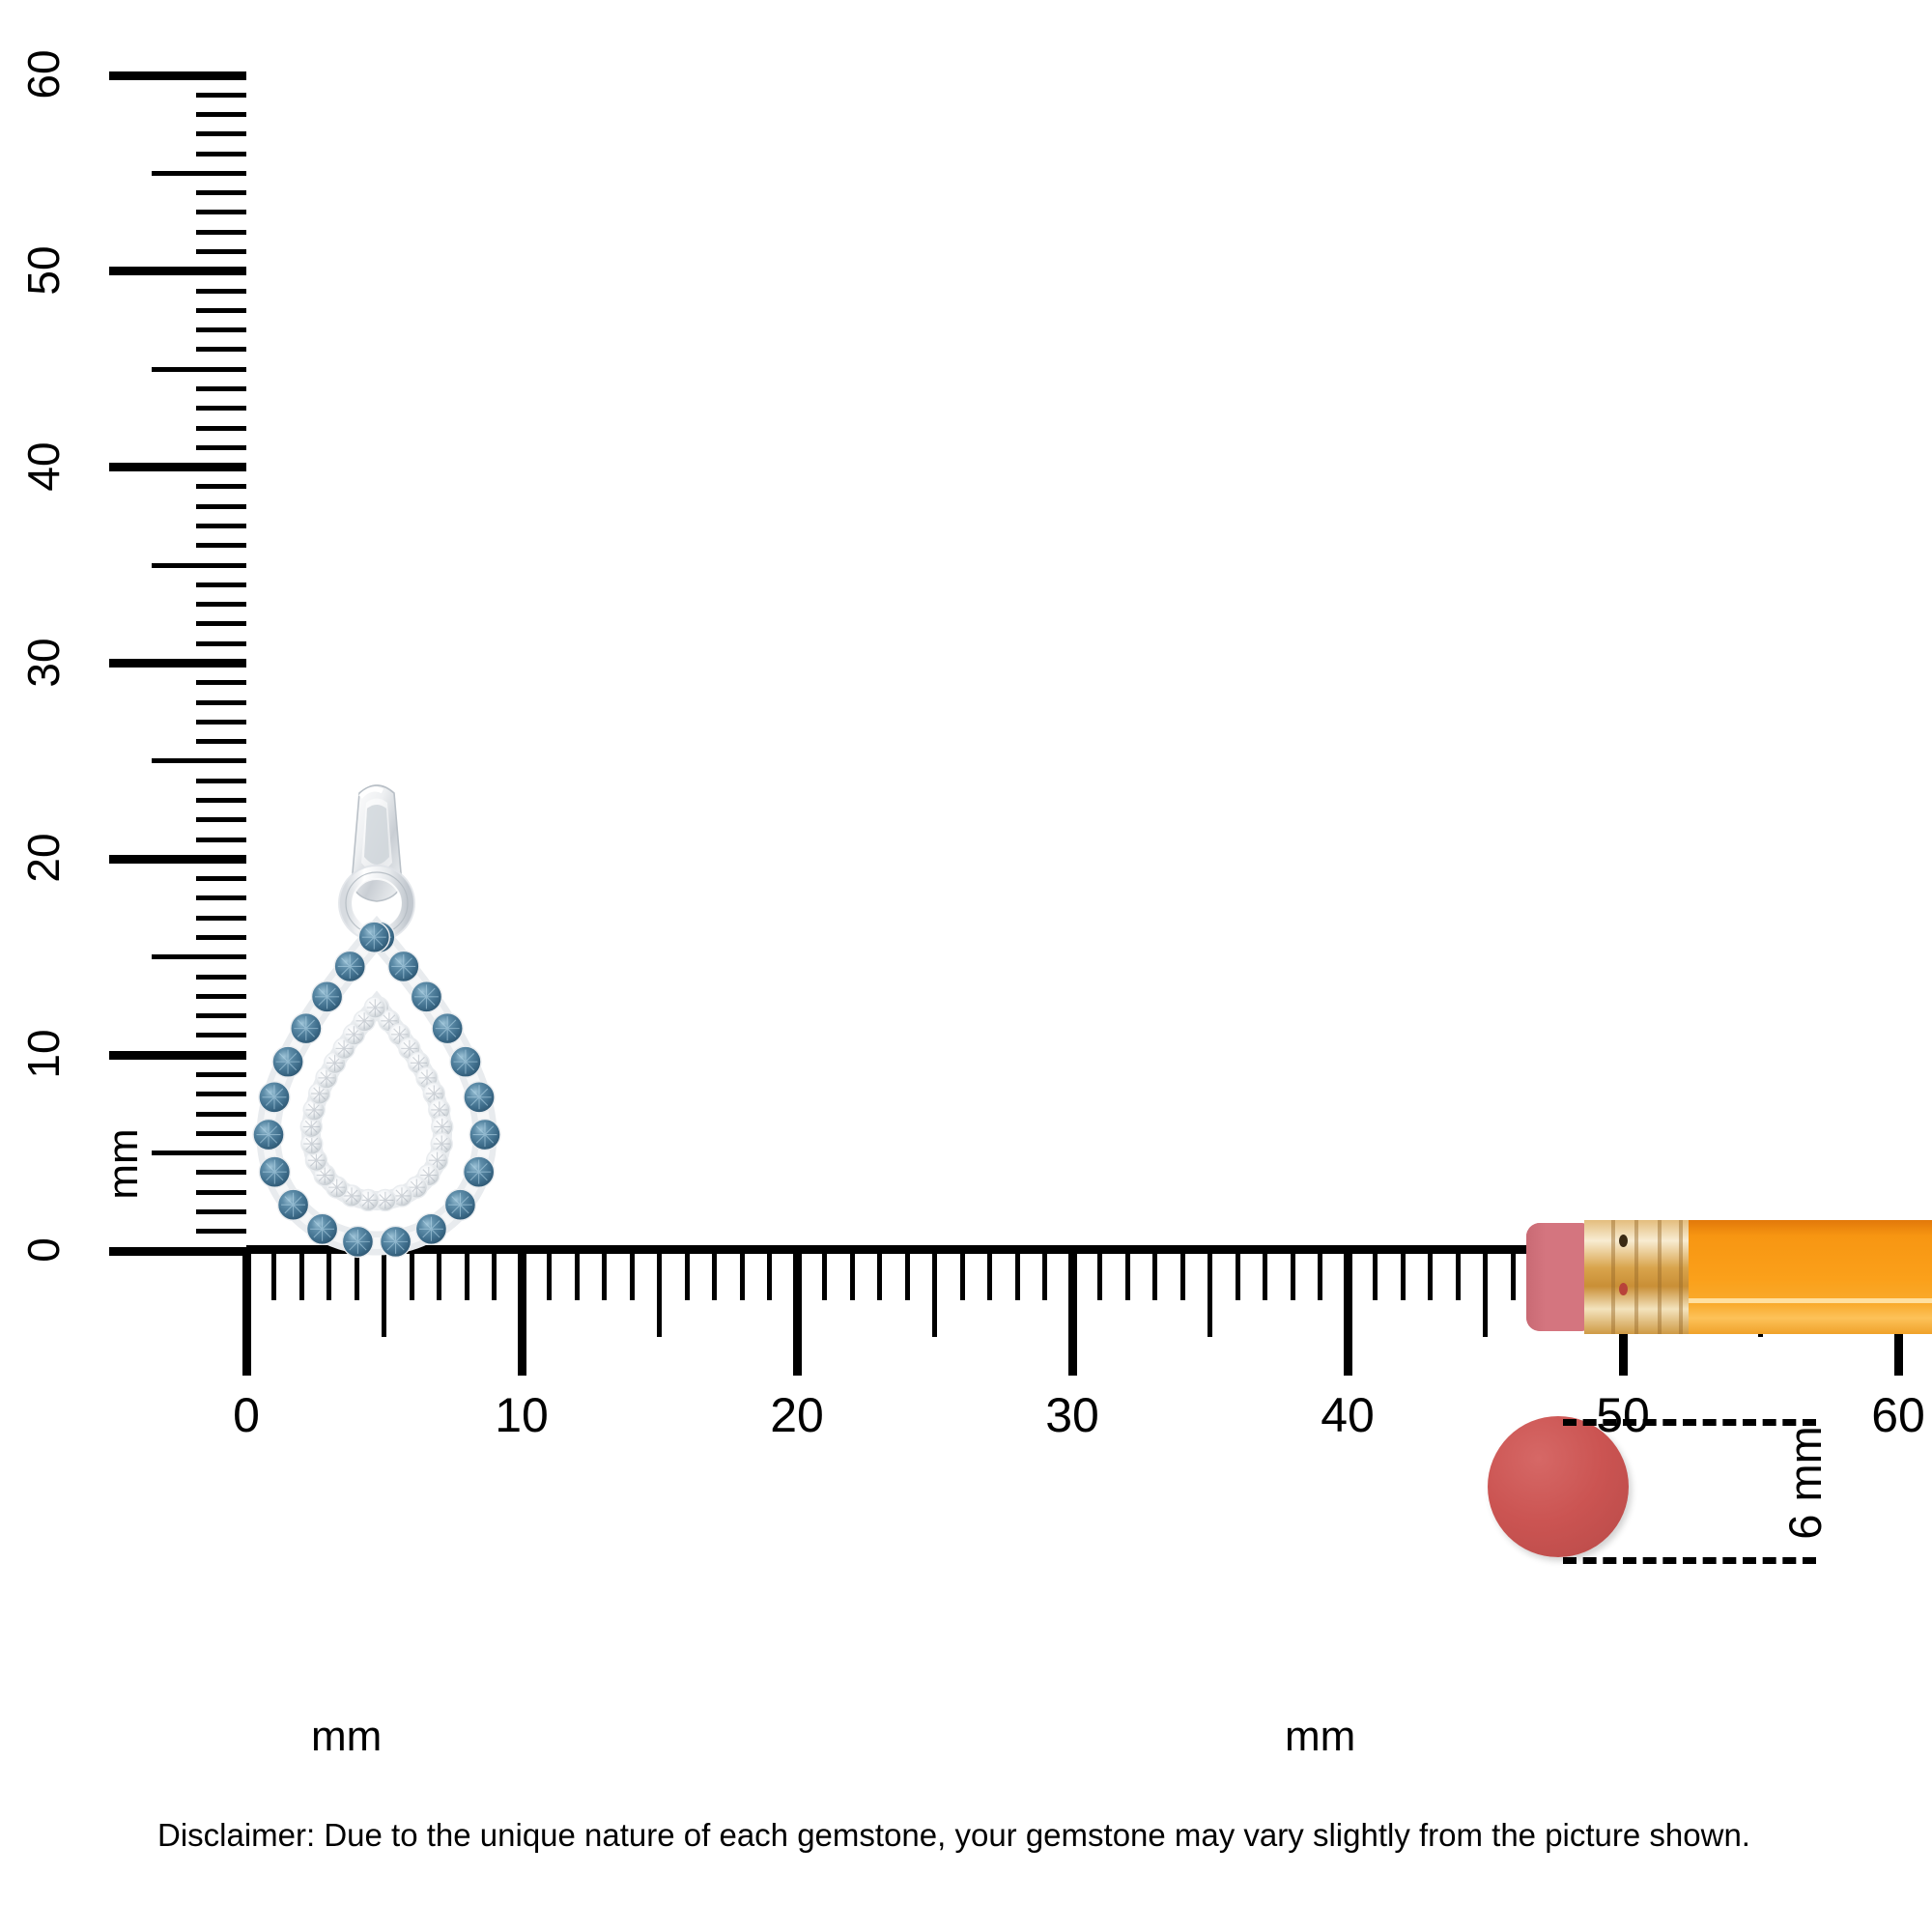  What do you see at coordinates (1729, 1278) in the screenshot?
I see `pencil-reference` at bounding box center [1729, 1278].